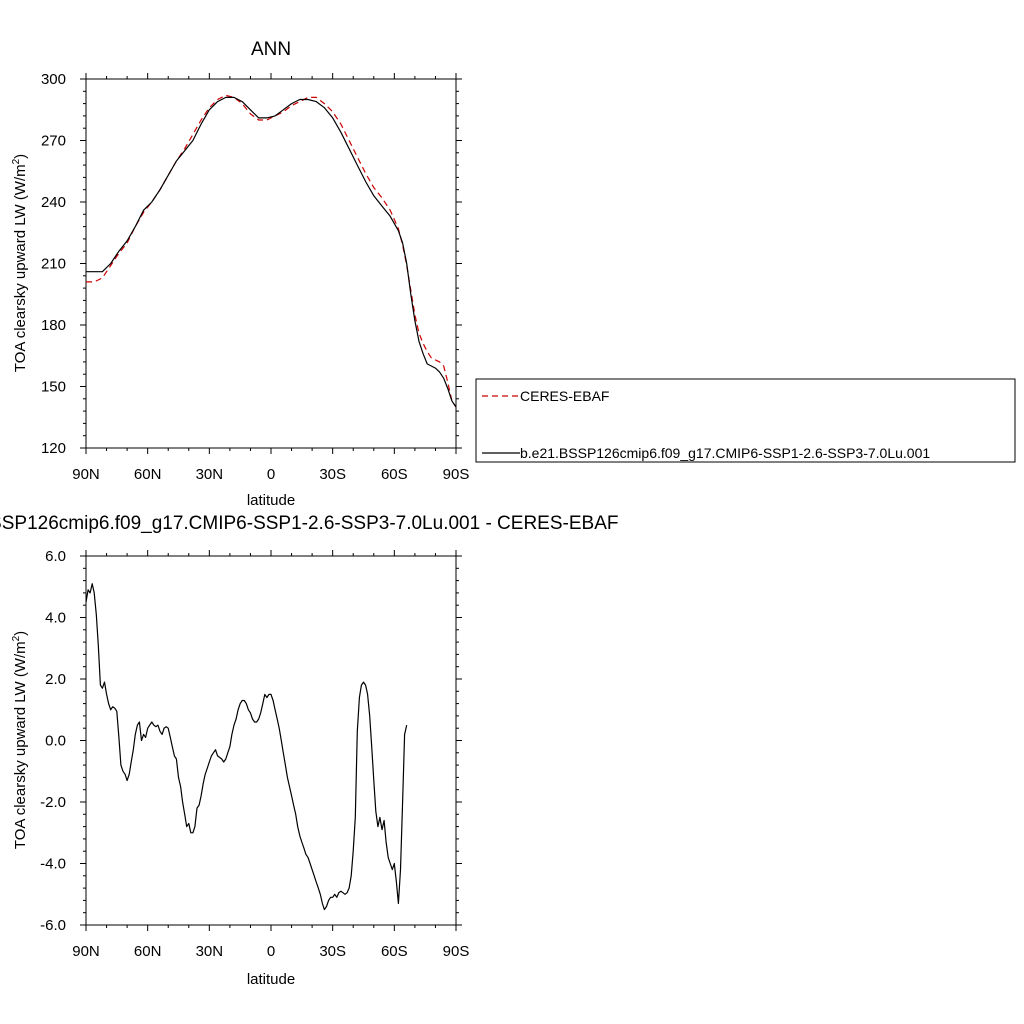 The width and height of the screenshot is (1024, 1024). I want to click on top-series-lines, so click(271, 251).